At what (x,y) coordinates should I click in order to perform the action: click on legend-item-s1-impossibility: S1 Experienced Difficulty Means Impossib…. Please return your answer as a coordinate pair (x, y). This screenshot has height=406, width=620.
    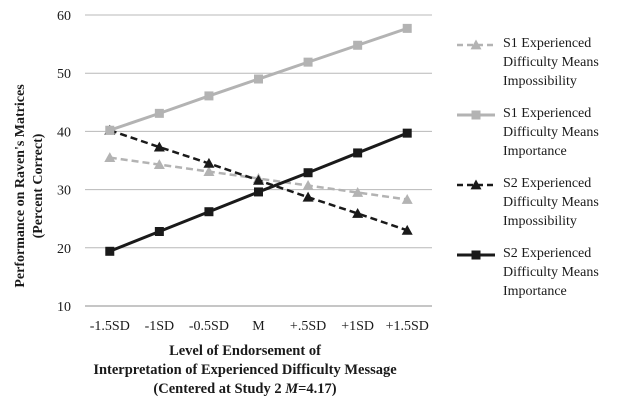
    Looking at the image, I should click on (537, 69).